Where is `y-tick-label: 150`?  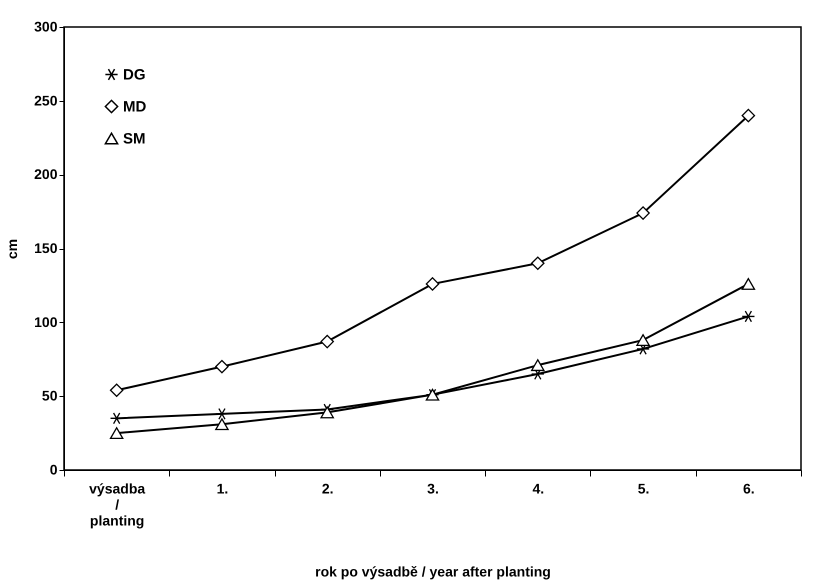 y-tick-label: 150 is located at coordinates (46, 248).